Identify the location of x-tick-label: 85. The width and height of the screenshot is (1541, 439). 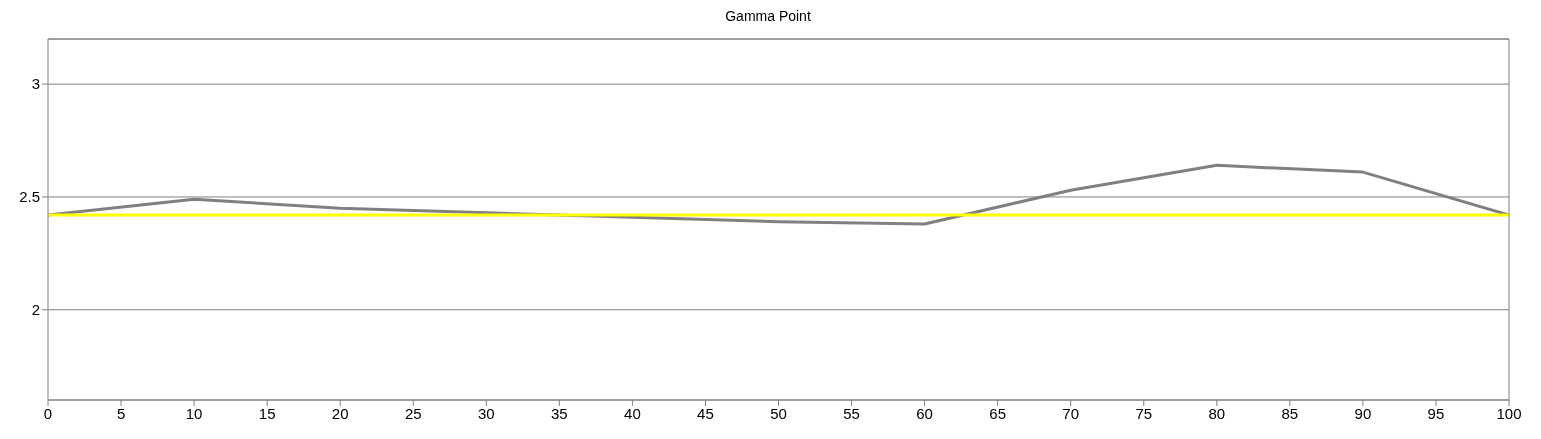
(1290, 413).